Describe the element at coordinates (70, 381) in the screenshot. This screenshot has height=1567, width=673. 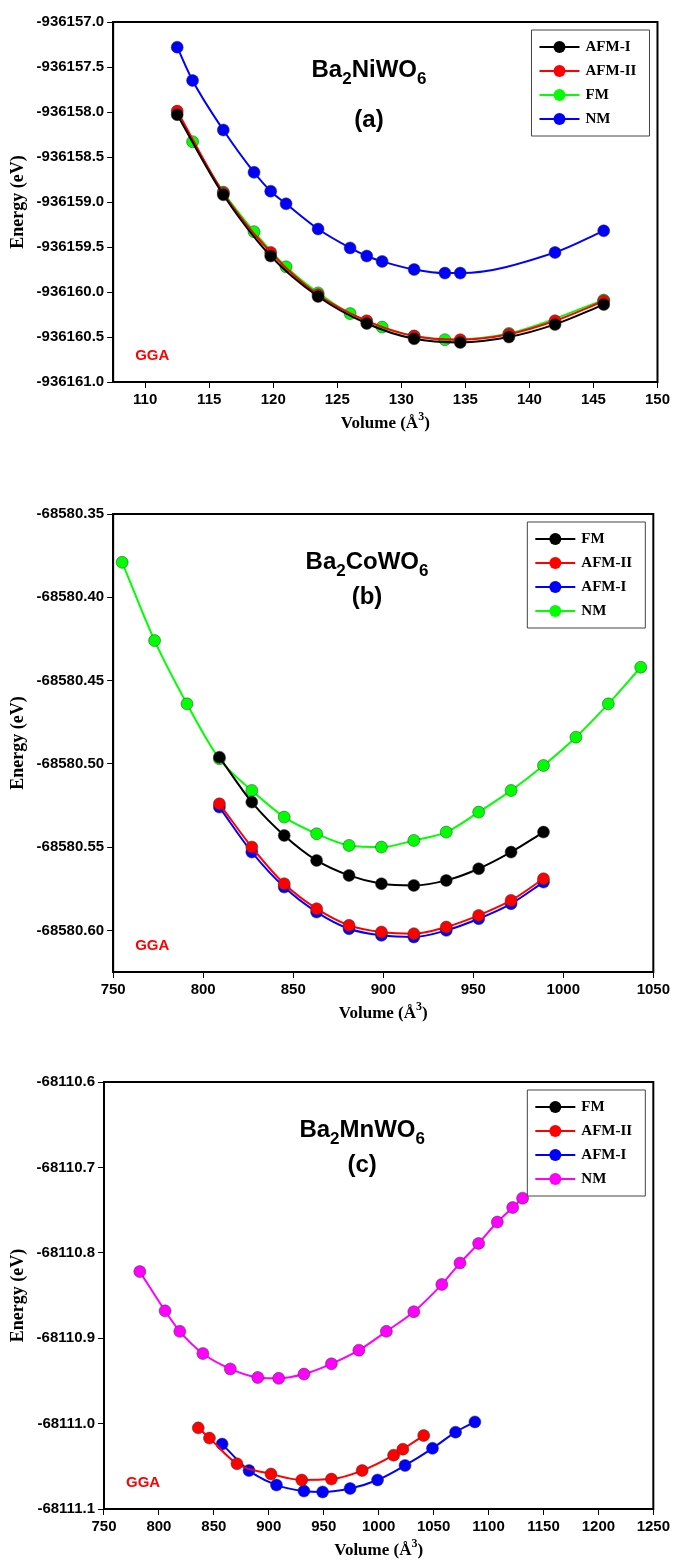
I see `y-tick-label: -936161.0` at that location.